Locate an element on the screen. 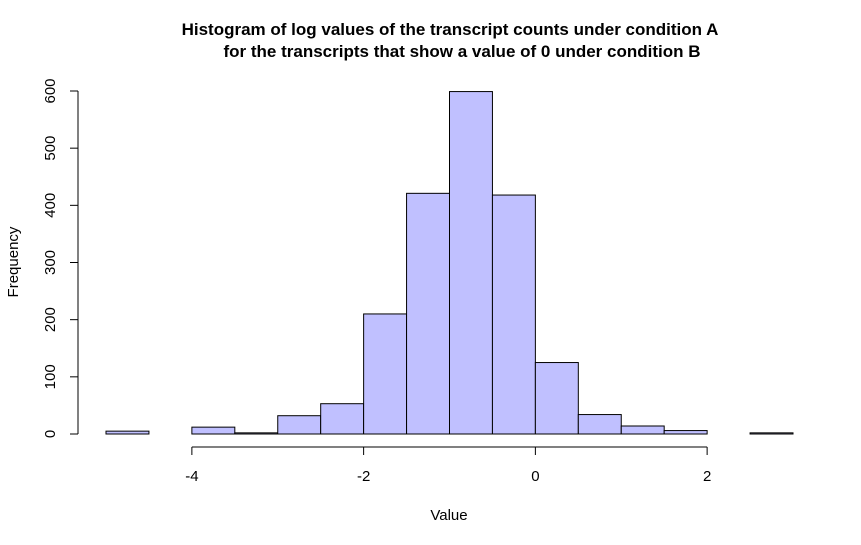 The image size is (861, 545). x-axis: -4 -2 0 2 is located at coordinates (448, 465).